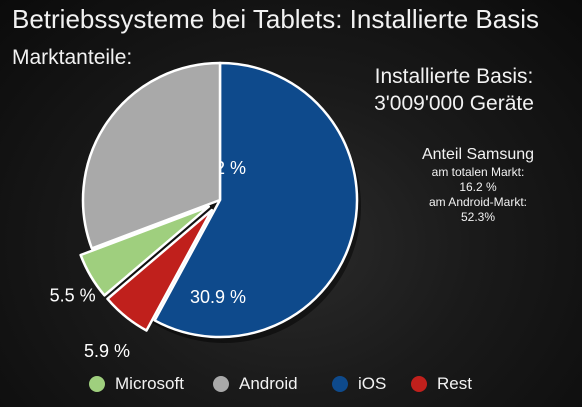 The image size is (582, 407). What do you see at coordinates (72, 57) in the screenshot?
I see `chart-subtitle: Marktanteile:` at bounding box center [72, 57].